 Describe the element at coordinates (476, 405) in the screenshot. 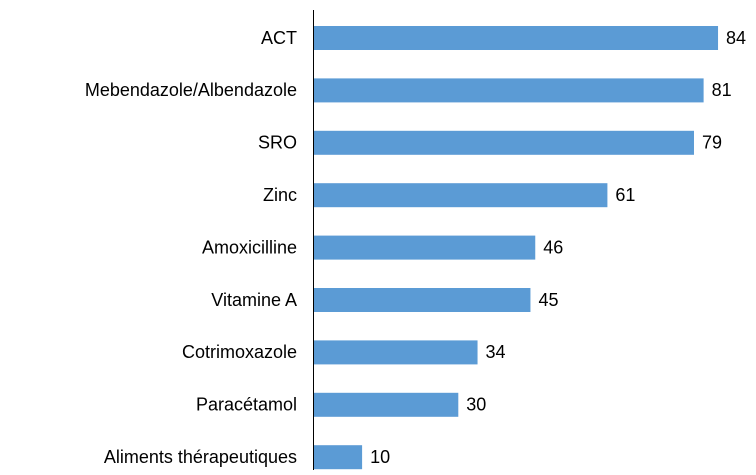

I see `data-label: 30` at that location.